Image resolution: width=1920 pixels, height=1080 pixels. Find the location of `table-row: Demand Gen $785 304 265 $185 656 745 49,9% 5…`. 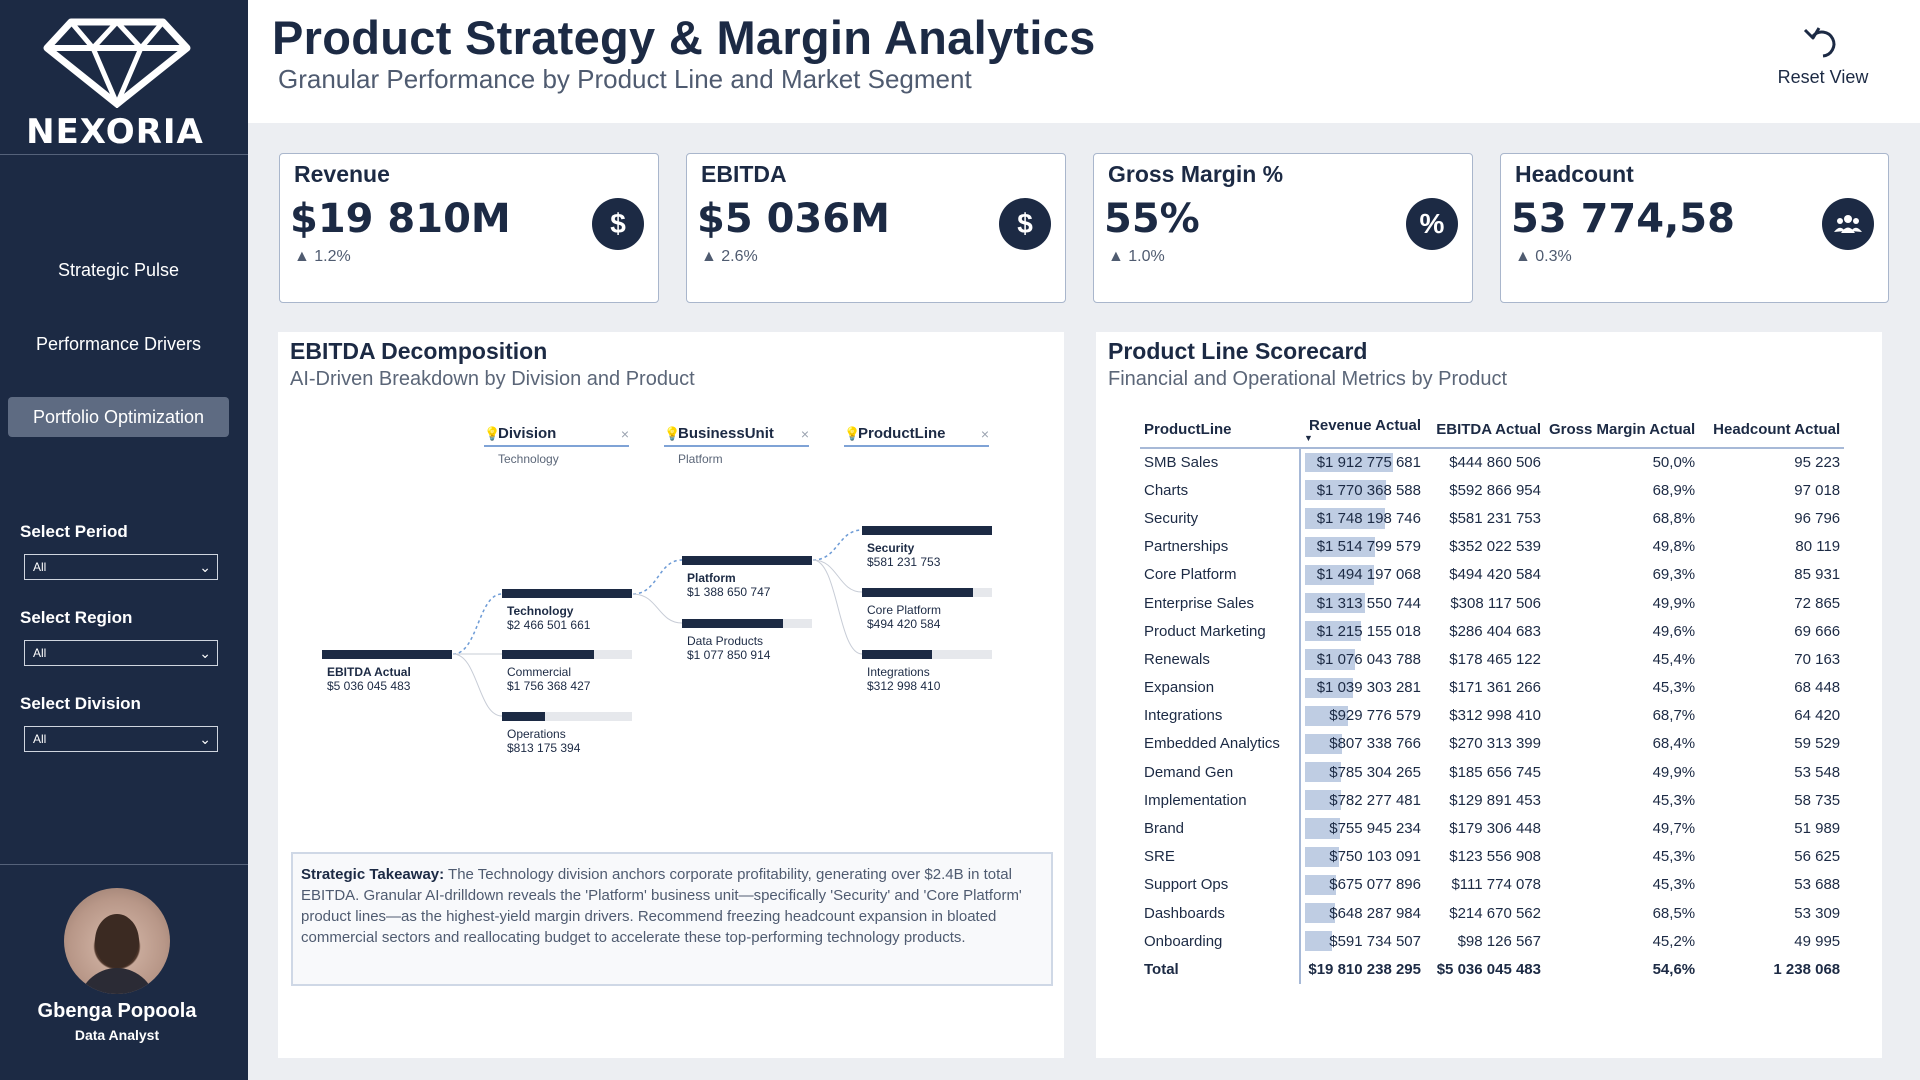

table-row: Demand Gen $785 304 265 $185 656 745 49,9% 5… is located at coordinates (1492, 772).